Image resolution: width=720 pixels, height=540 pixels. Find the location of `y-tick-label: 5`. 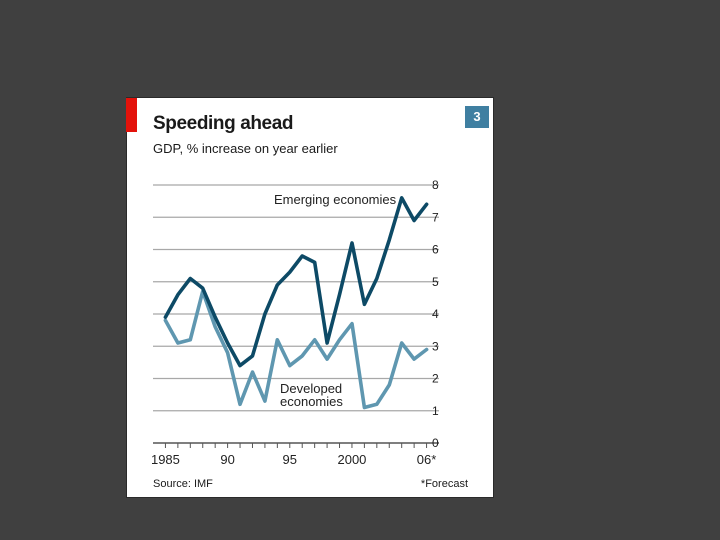

y-tick-label: 5 is located at coordinates (435, 282).